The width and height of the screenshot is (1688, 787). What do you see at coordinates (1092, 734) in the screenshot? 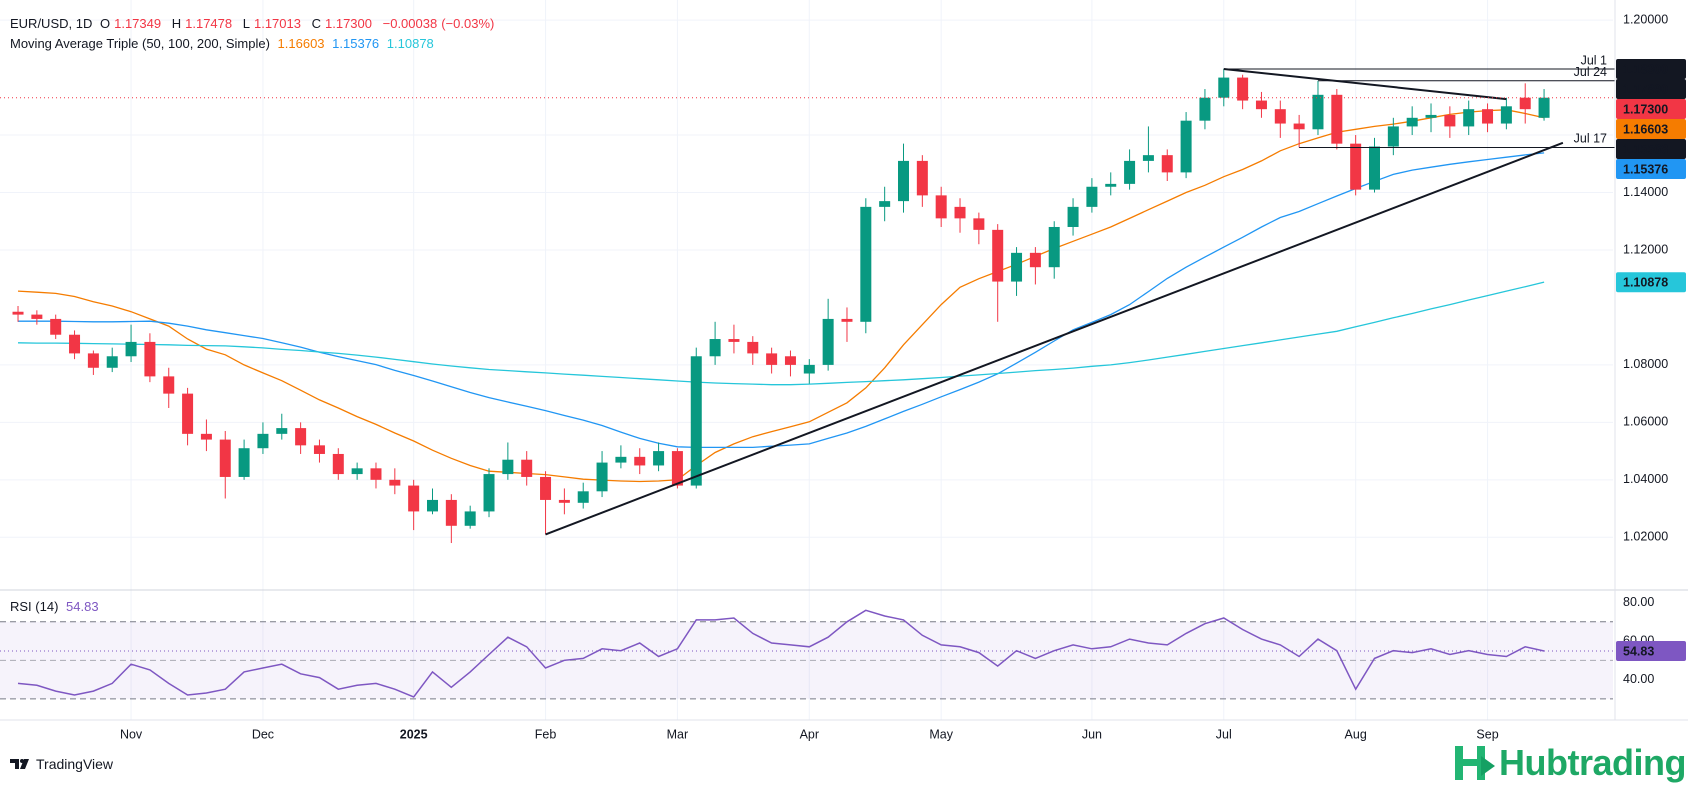
I see `x-tick-label: Jun` at bounding box center [1092, 734].